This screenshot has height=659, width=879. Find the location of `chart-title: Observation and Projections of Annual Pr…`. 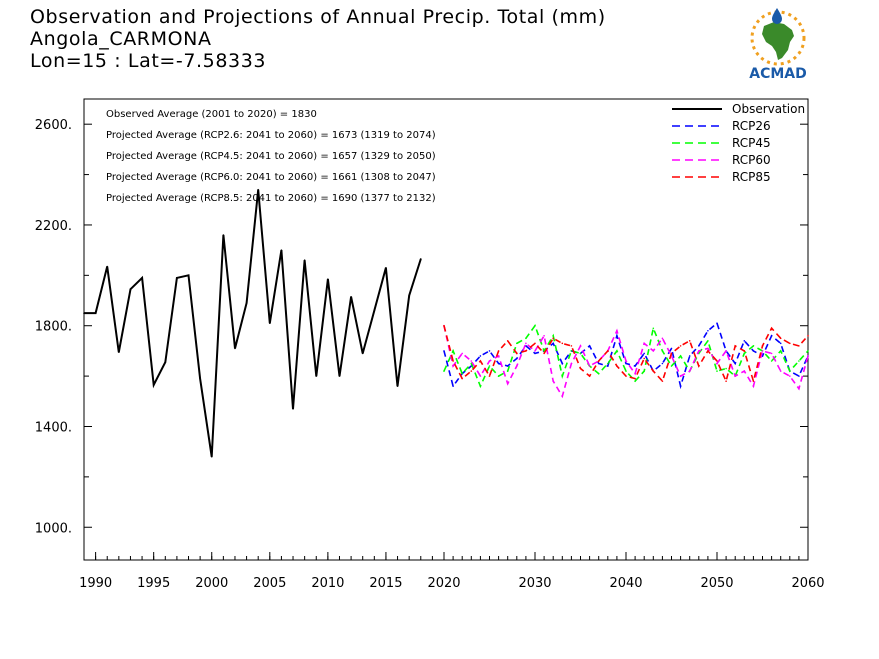

chart-title: Observation and Projections of Annual Pr… is located at coordinates (318, 17).